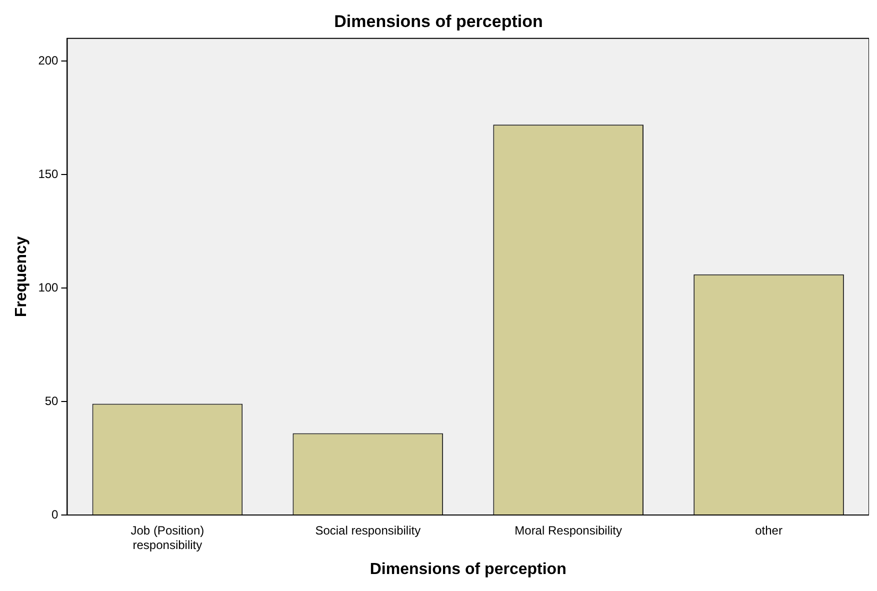 This screenshot has height=591, width=877. Describe the element at coordinates (48, 287) in the screenshot. I see `y-tick-label: 100` at that location.